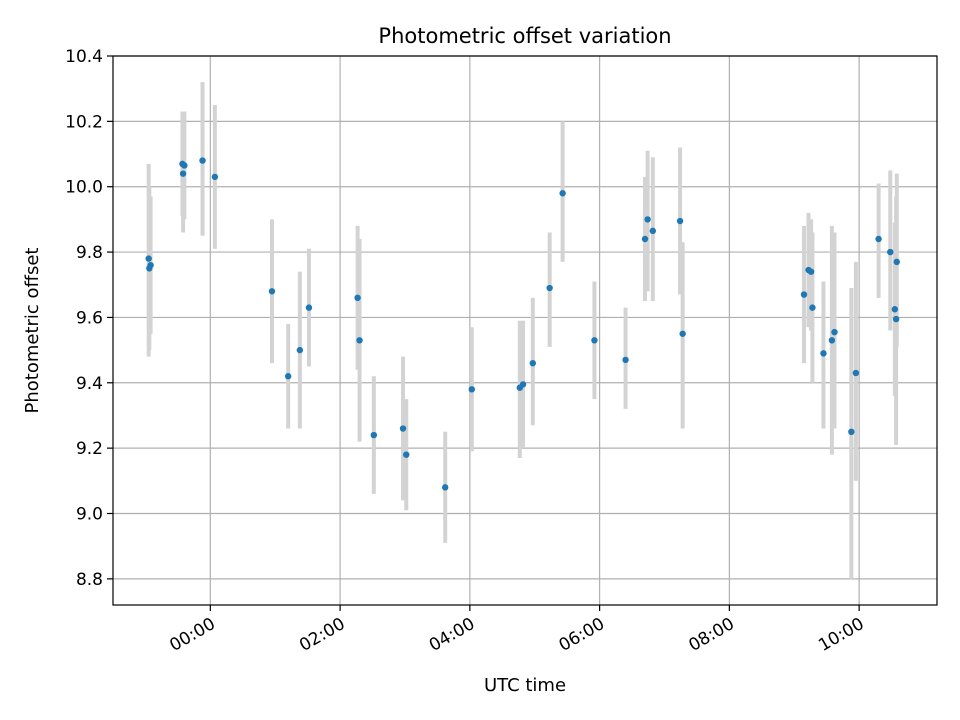  What do you see at coordinates (525, 685) in the screenshot?
I see `x-axis-title: UTC time` at bounding box center [525, 685].